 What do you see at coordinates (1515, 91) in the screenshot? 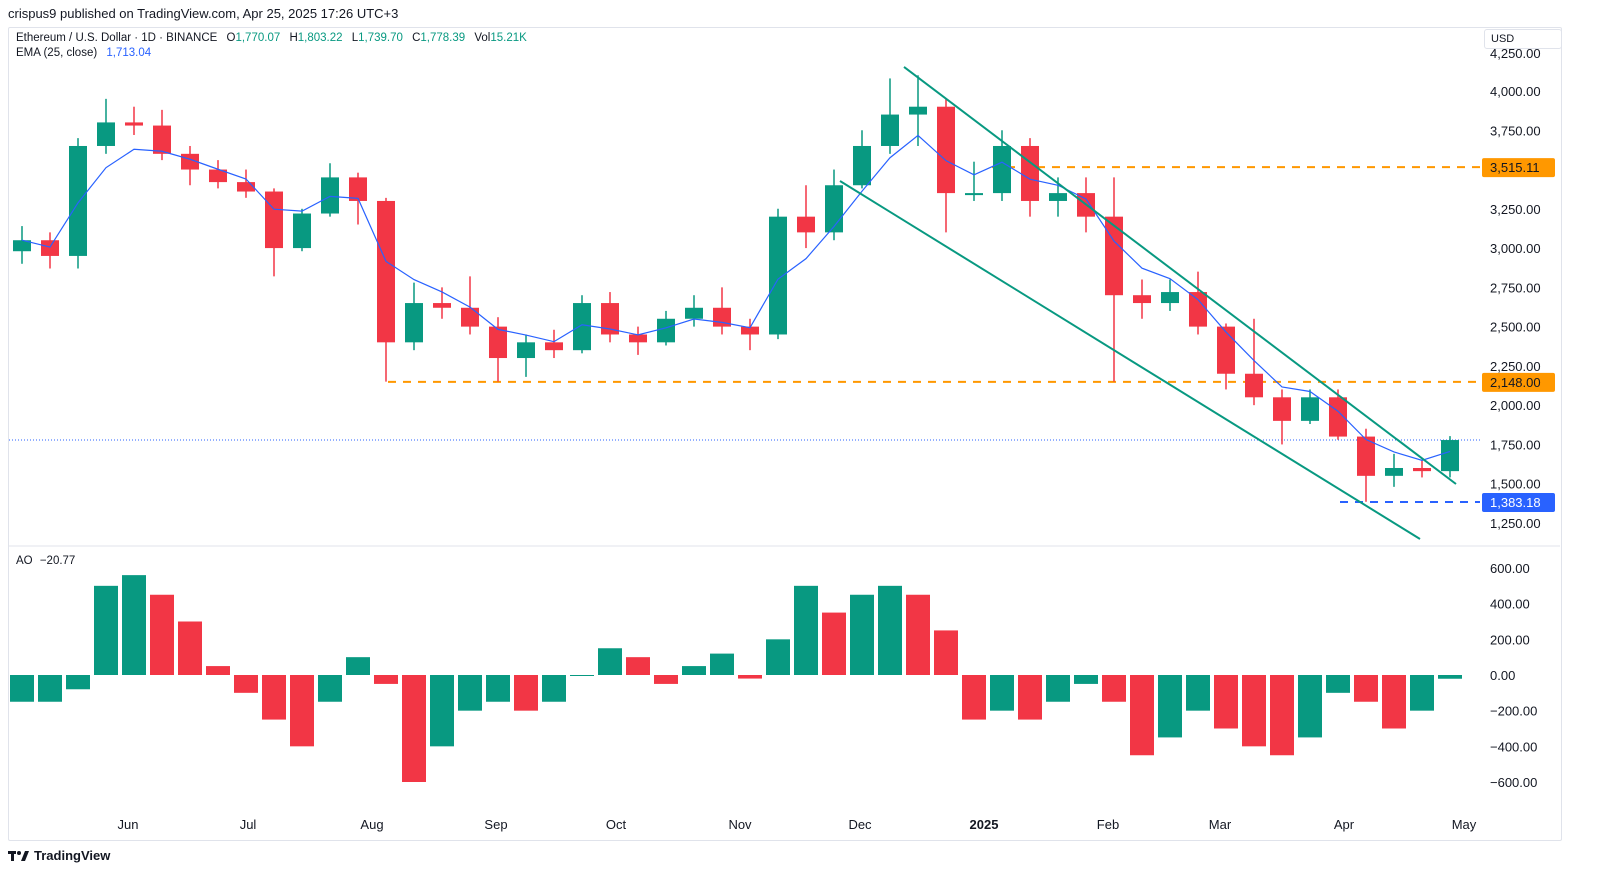
I see `price-axis-label: 4,000.00` at bounding box center [1515, 91].